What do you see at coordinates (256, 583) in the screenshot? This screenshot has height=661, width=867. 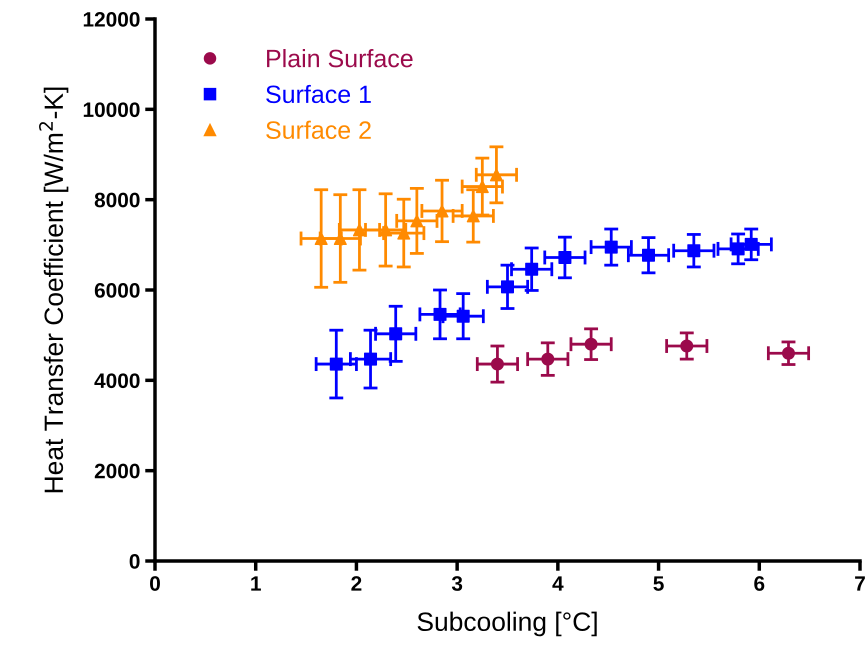 I see `x-tick-label: 1` at bounding box center [256, 583].